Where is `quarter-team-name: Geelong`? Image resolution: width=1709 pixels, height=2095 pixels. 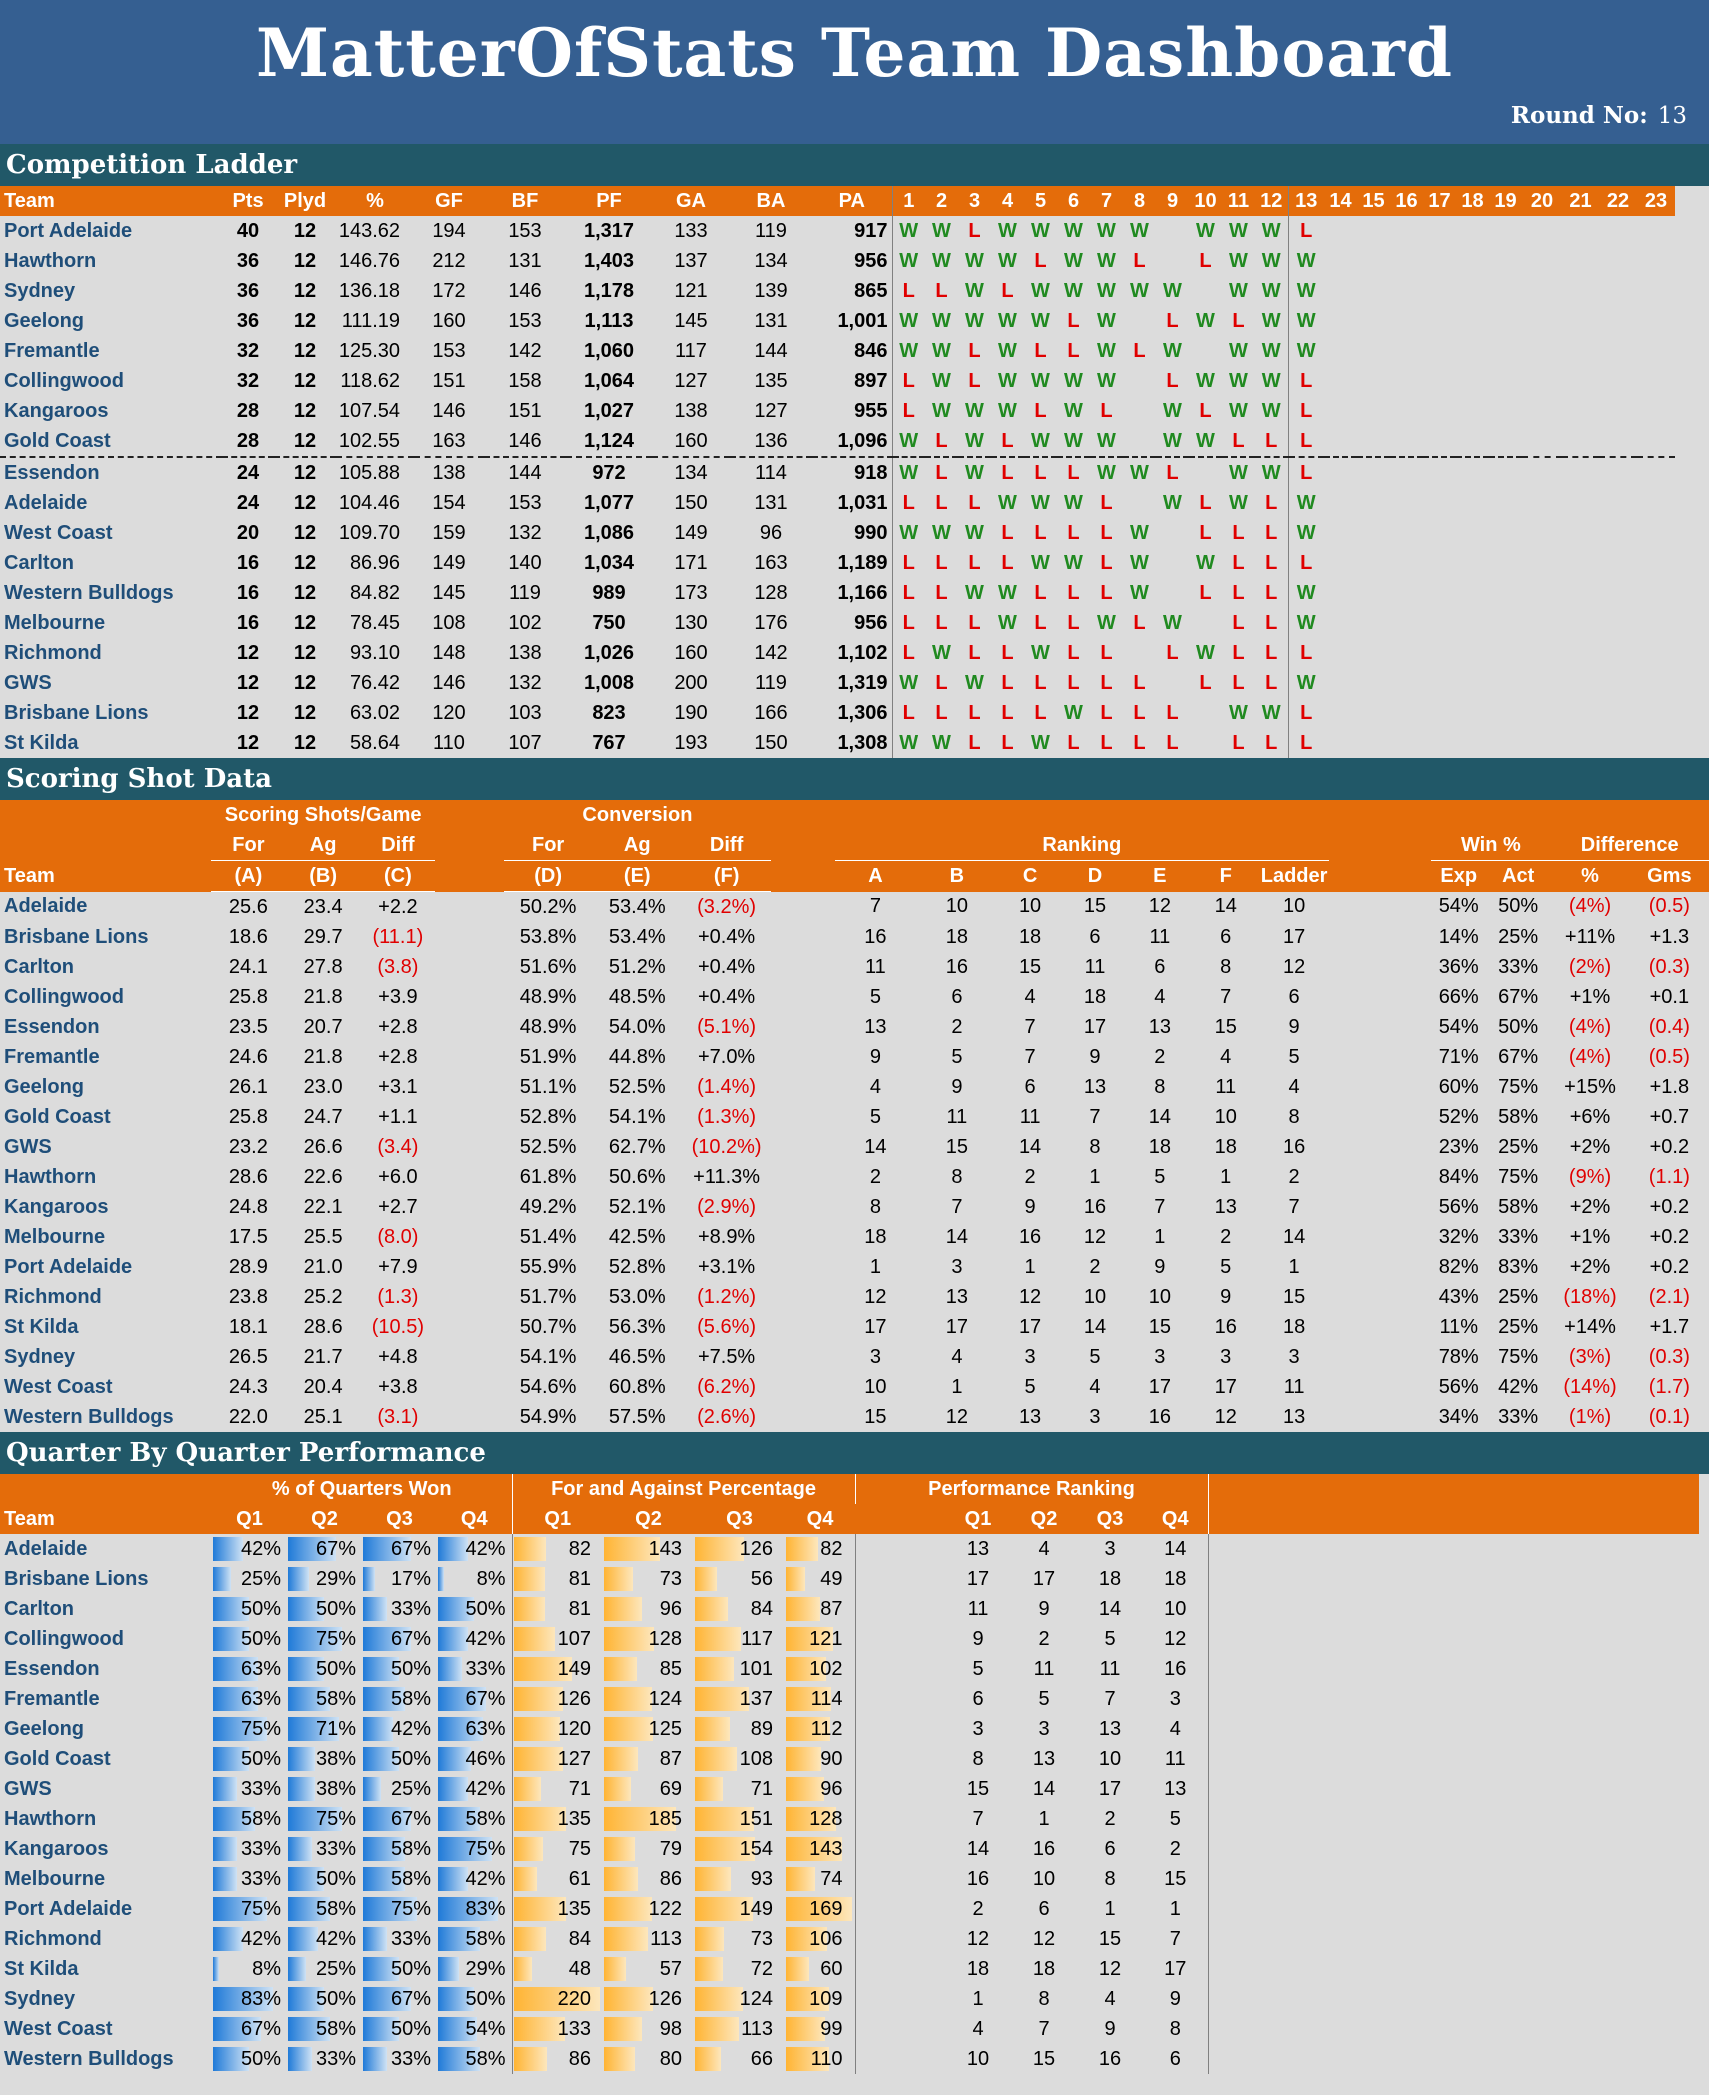
quarter-team-name: Geelong is located at coordinates (44, 1728).